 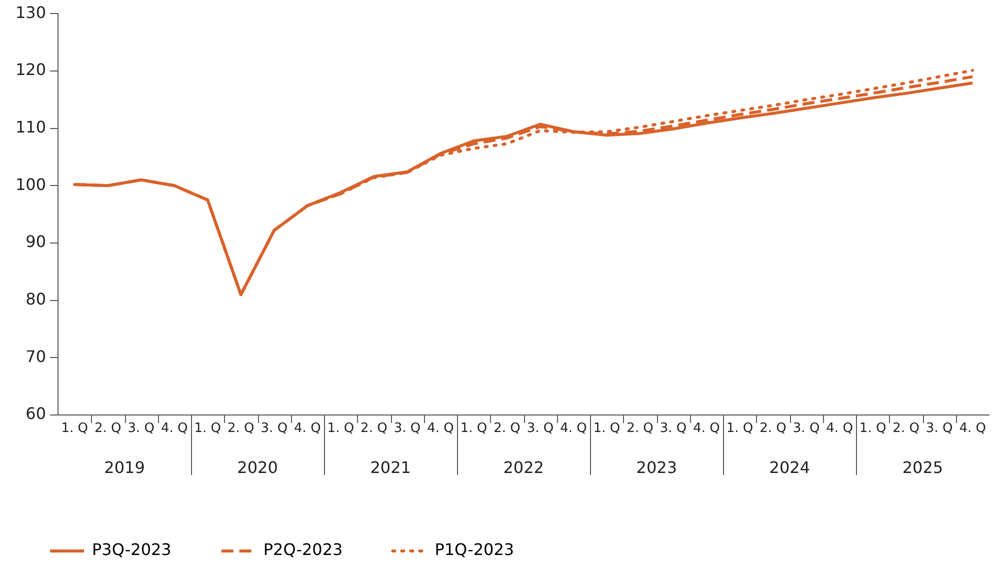 I want to click on y-tick-label: 120, so click(x=30, y=70).